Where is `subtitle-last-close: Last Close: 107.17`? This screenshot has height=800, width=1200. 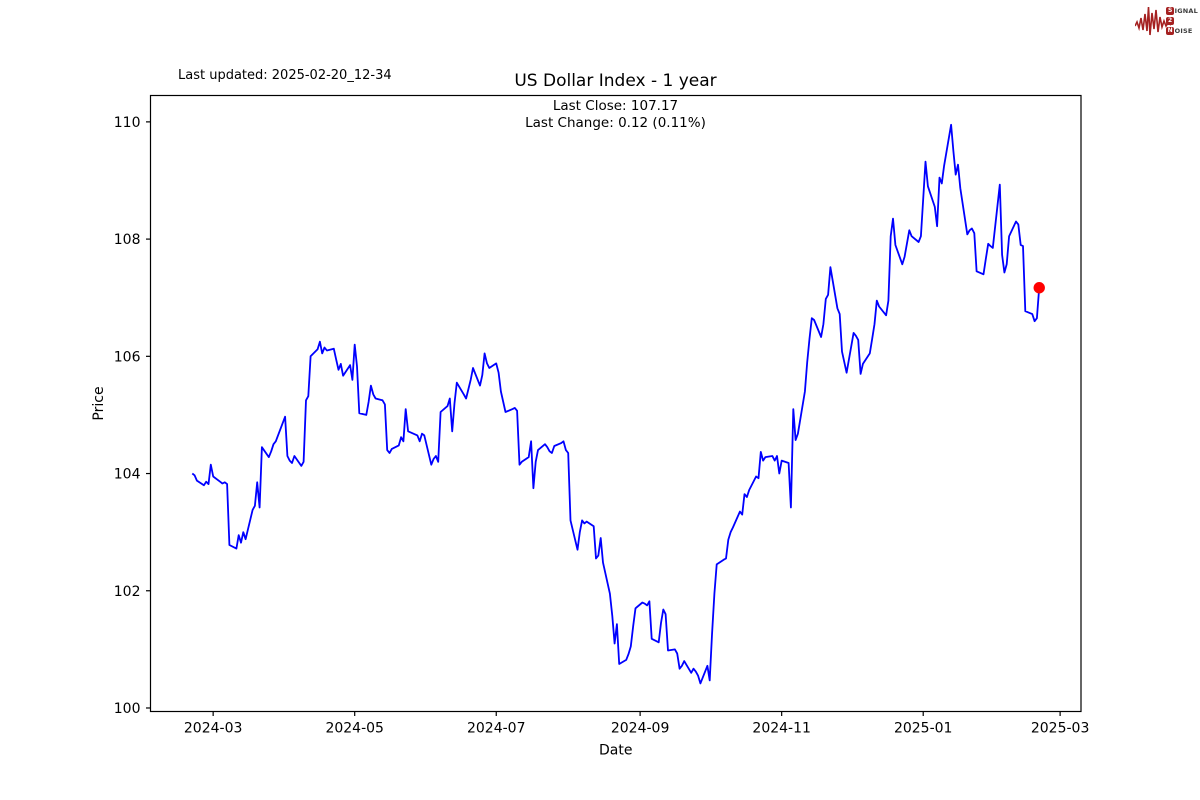 subtitle-last-close: Last Close: 107.17 is located at coordinates (615, 106).